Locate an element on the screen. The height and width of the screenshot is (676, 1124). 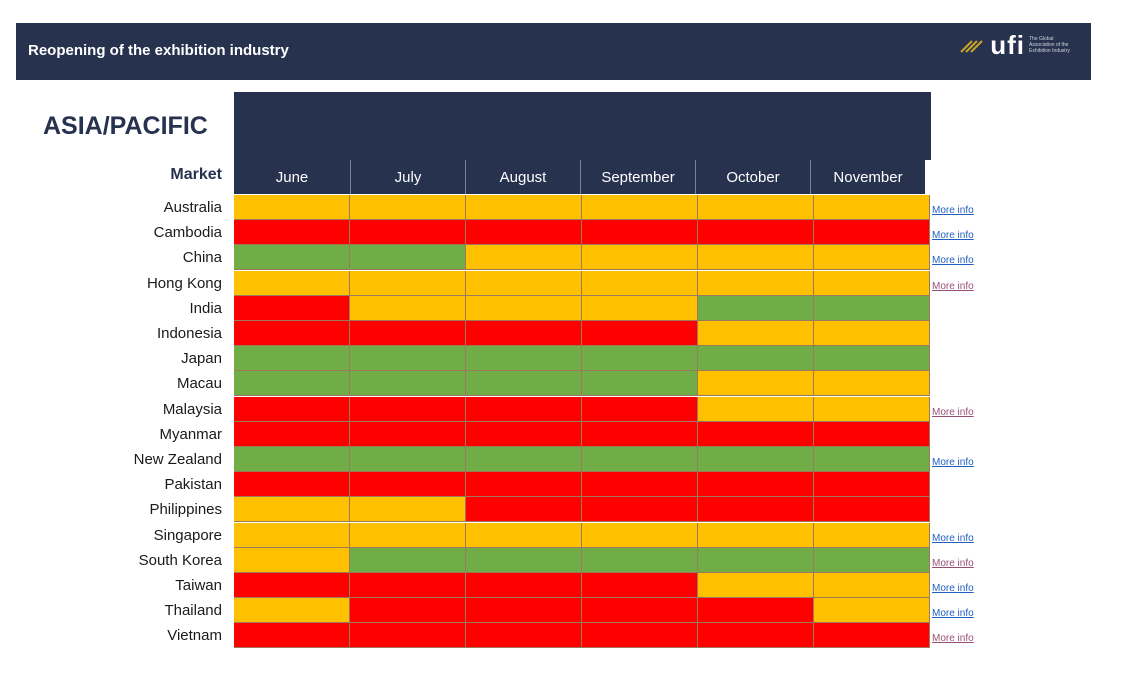
month-header: August is located at coordinates (522, 177).